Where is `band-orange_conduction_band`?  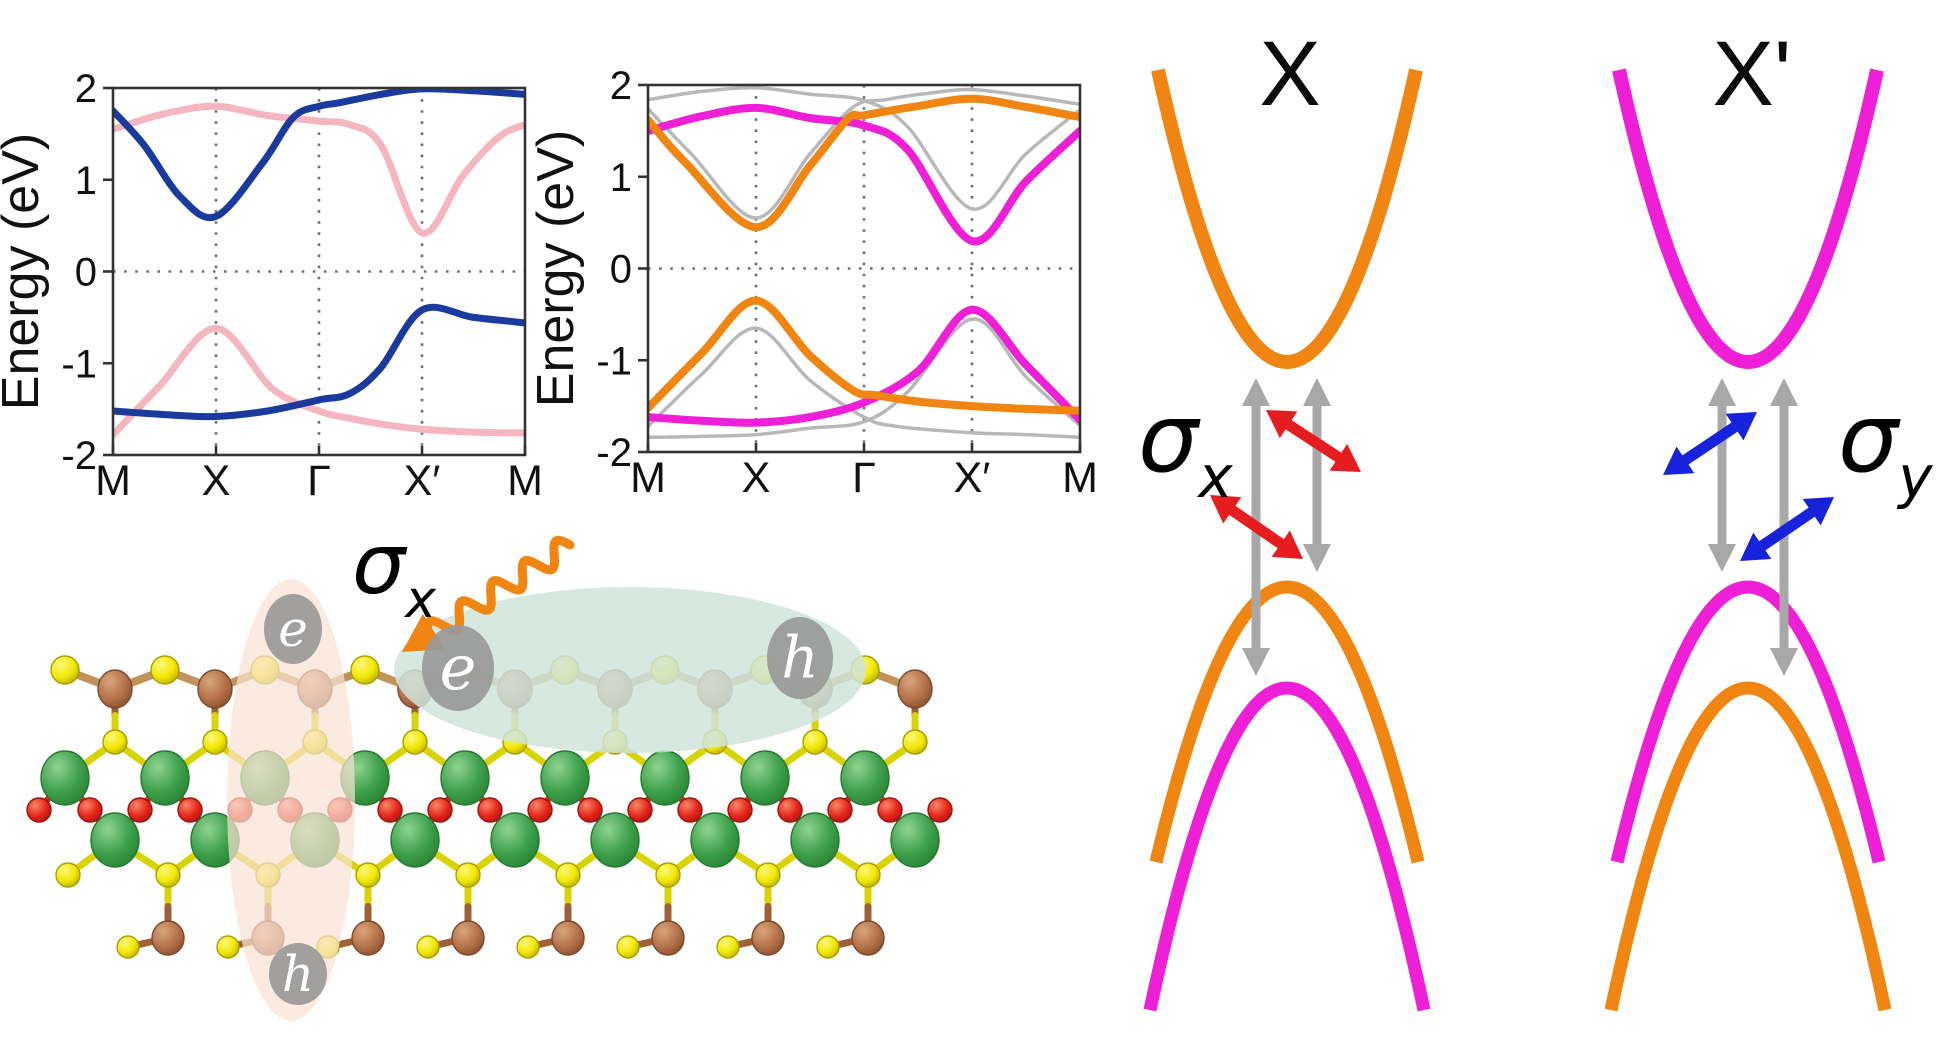
band-orange_conduction_band is located at coordinates (864, 163).